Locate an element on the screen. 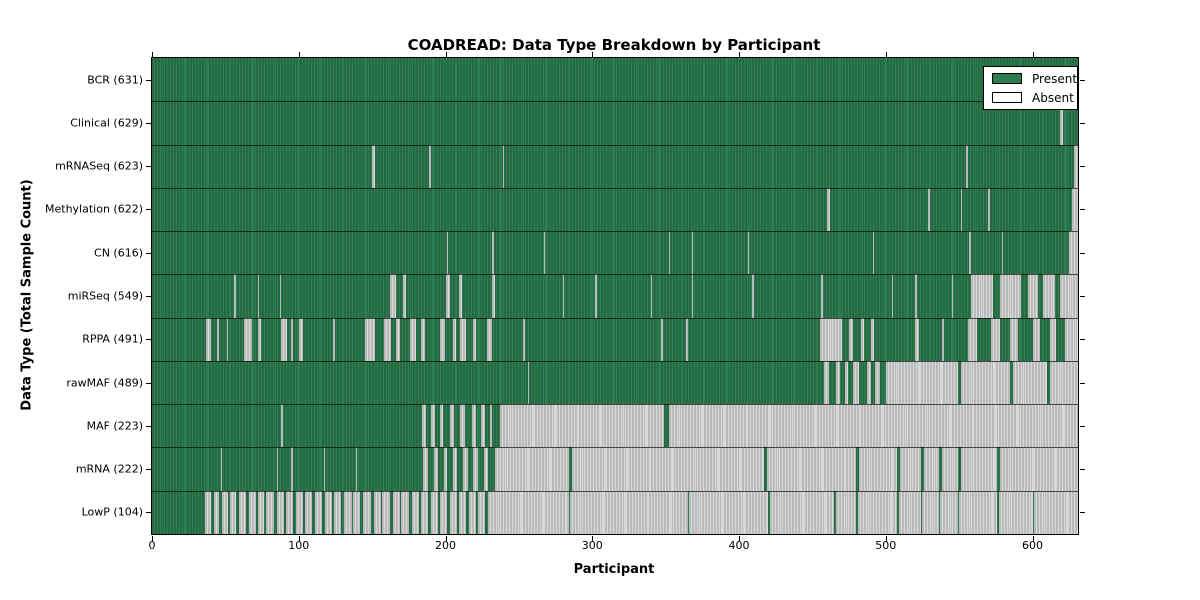 This screenshot has height=600, width=1200. x-tick-label: 200 is located at coordinates (445, 545).